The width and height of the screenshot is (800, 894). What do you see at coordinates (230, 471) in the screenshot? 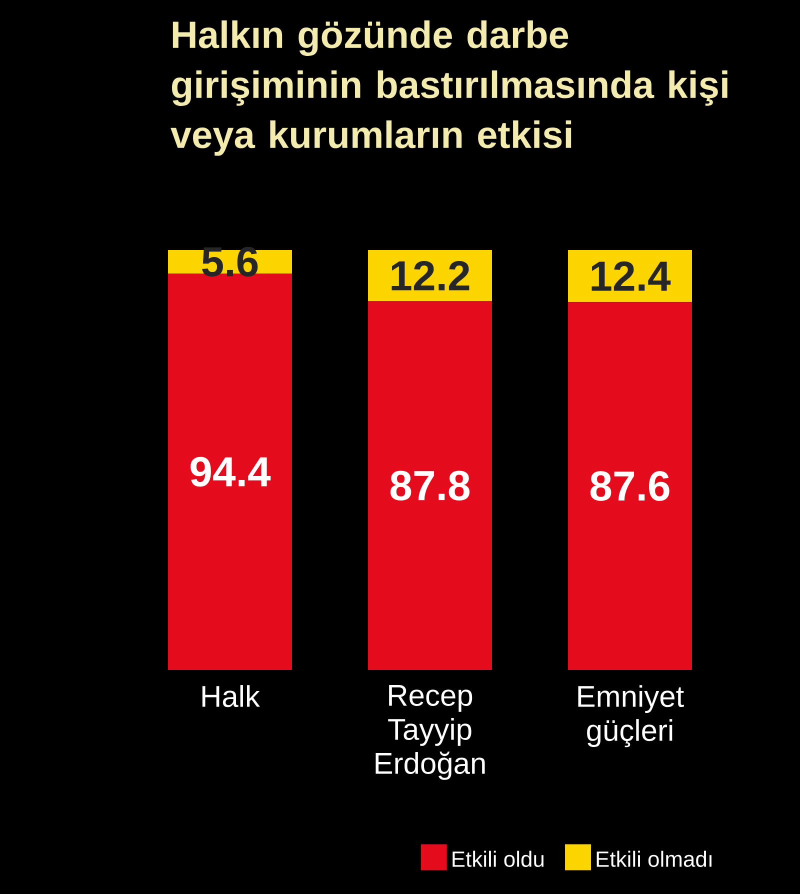
I see `data-label: 94.4` at bounding box center [230, 471].